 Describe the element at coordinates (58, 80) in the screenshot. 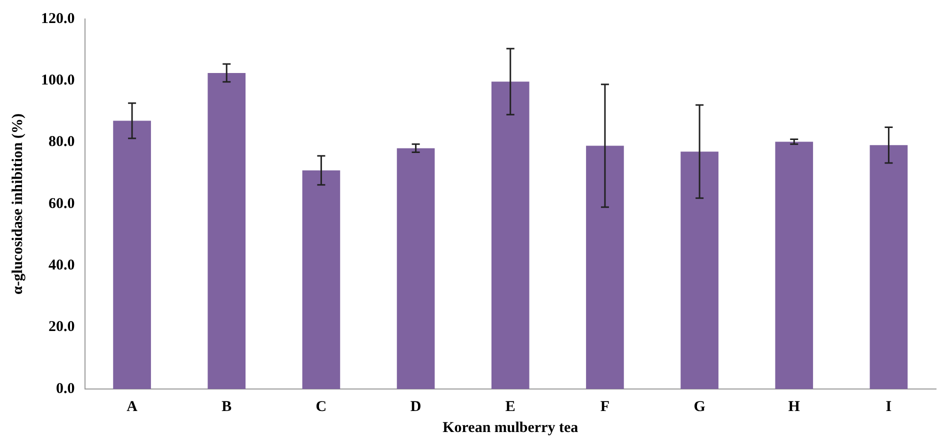

I see `y-tick-label: 100.0` at that location.